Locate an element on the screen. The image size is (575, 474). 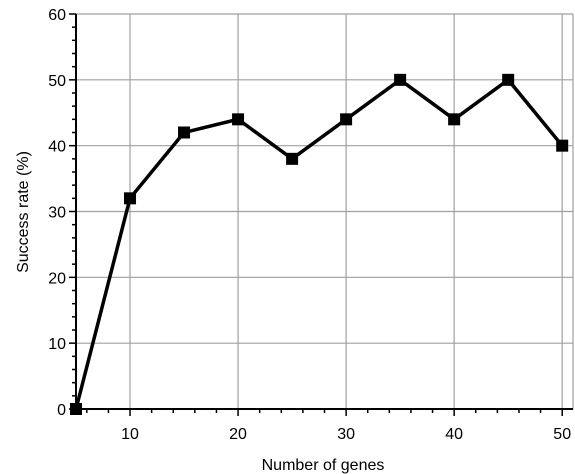
y-tick-label: 40 is located at coordinates (57, 147).